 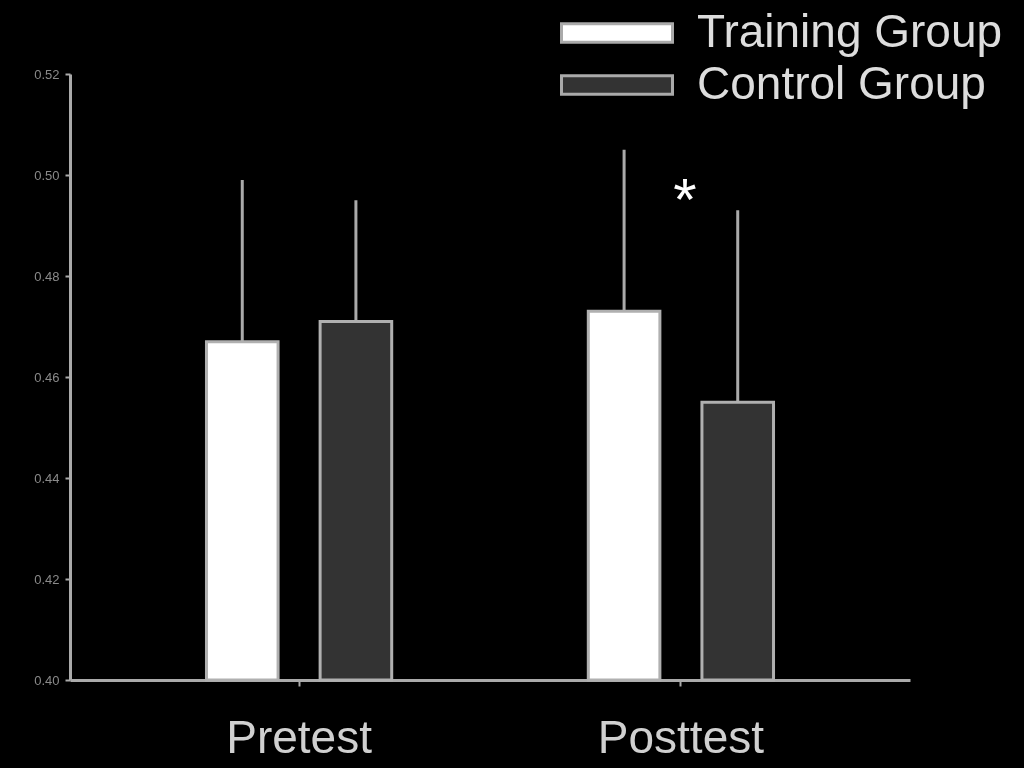 What do you see at coordinates (47, 175) in the screenshot?
I see `y-tick-label: 0.50` at bounding box center [47, 175].